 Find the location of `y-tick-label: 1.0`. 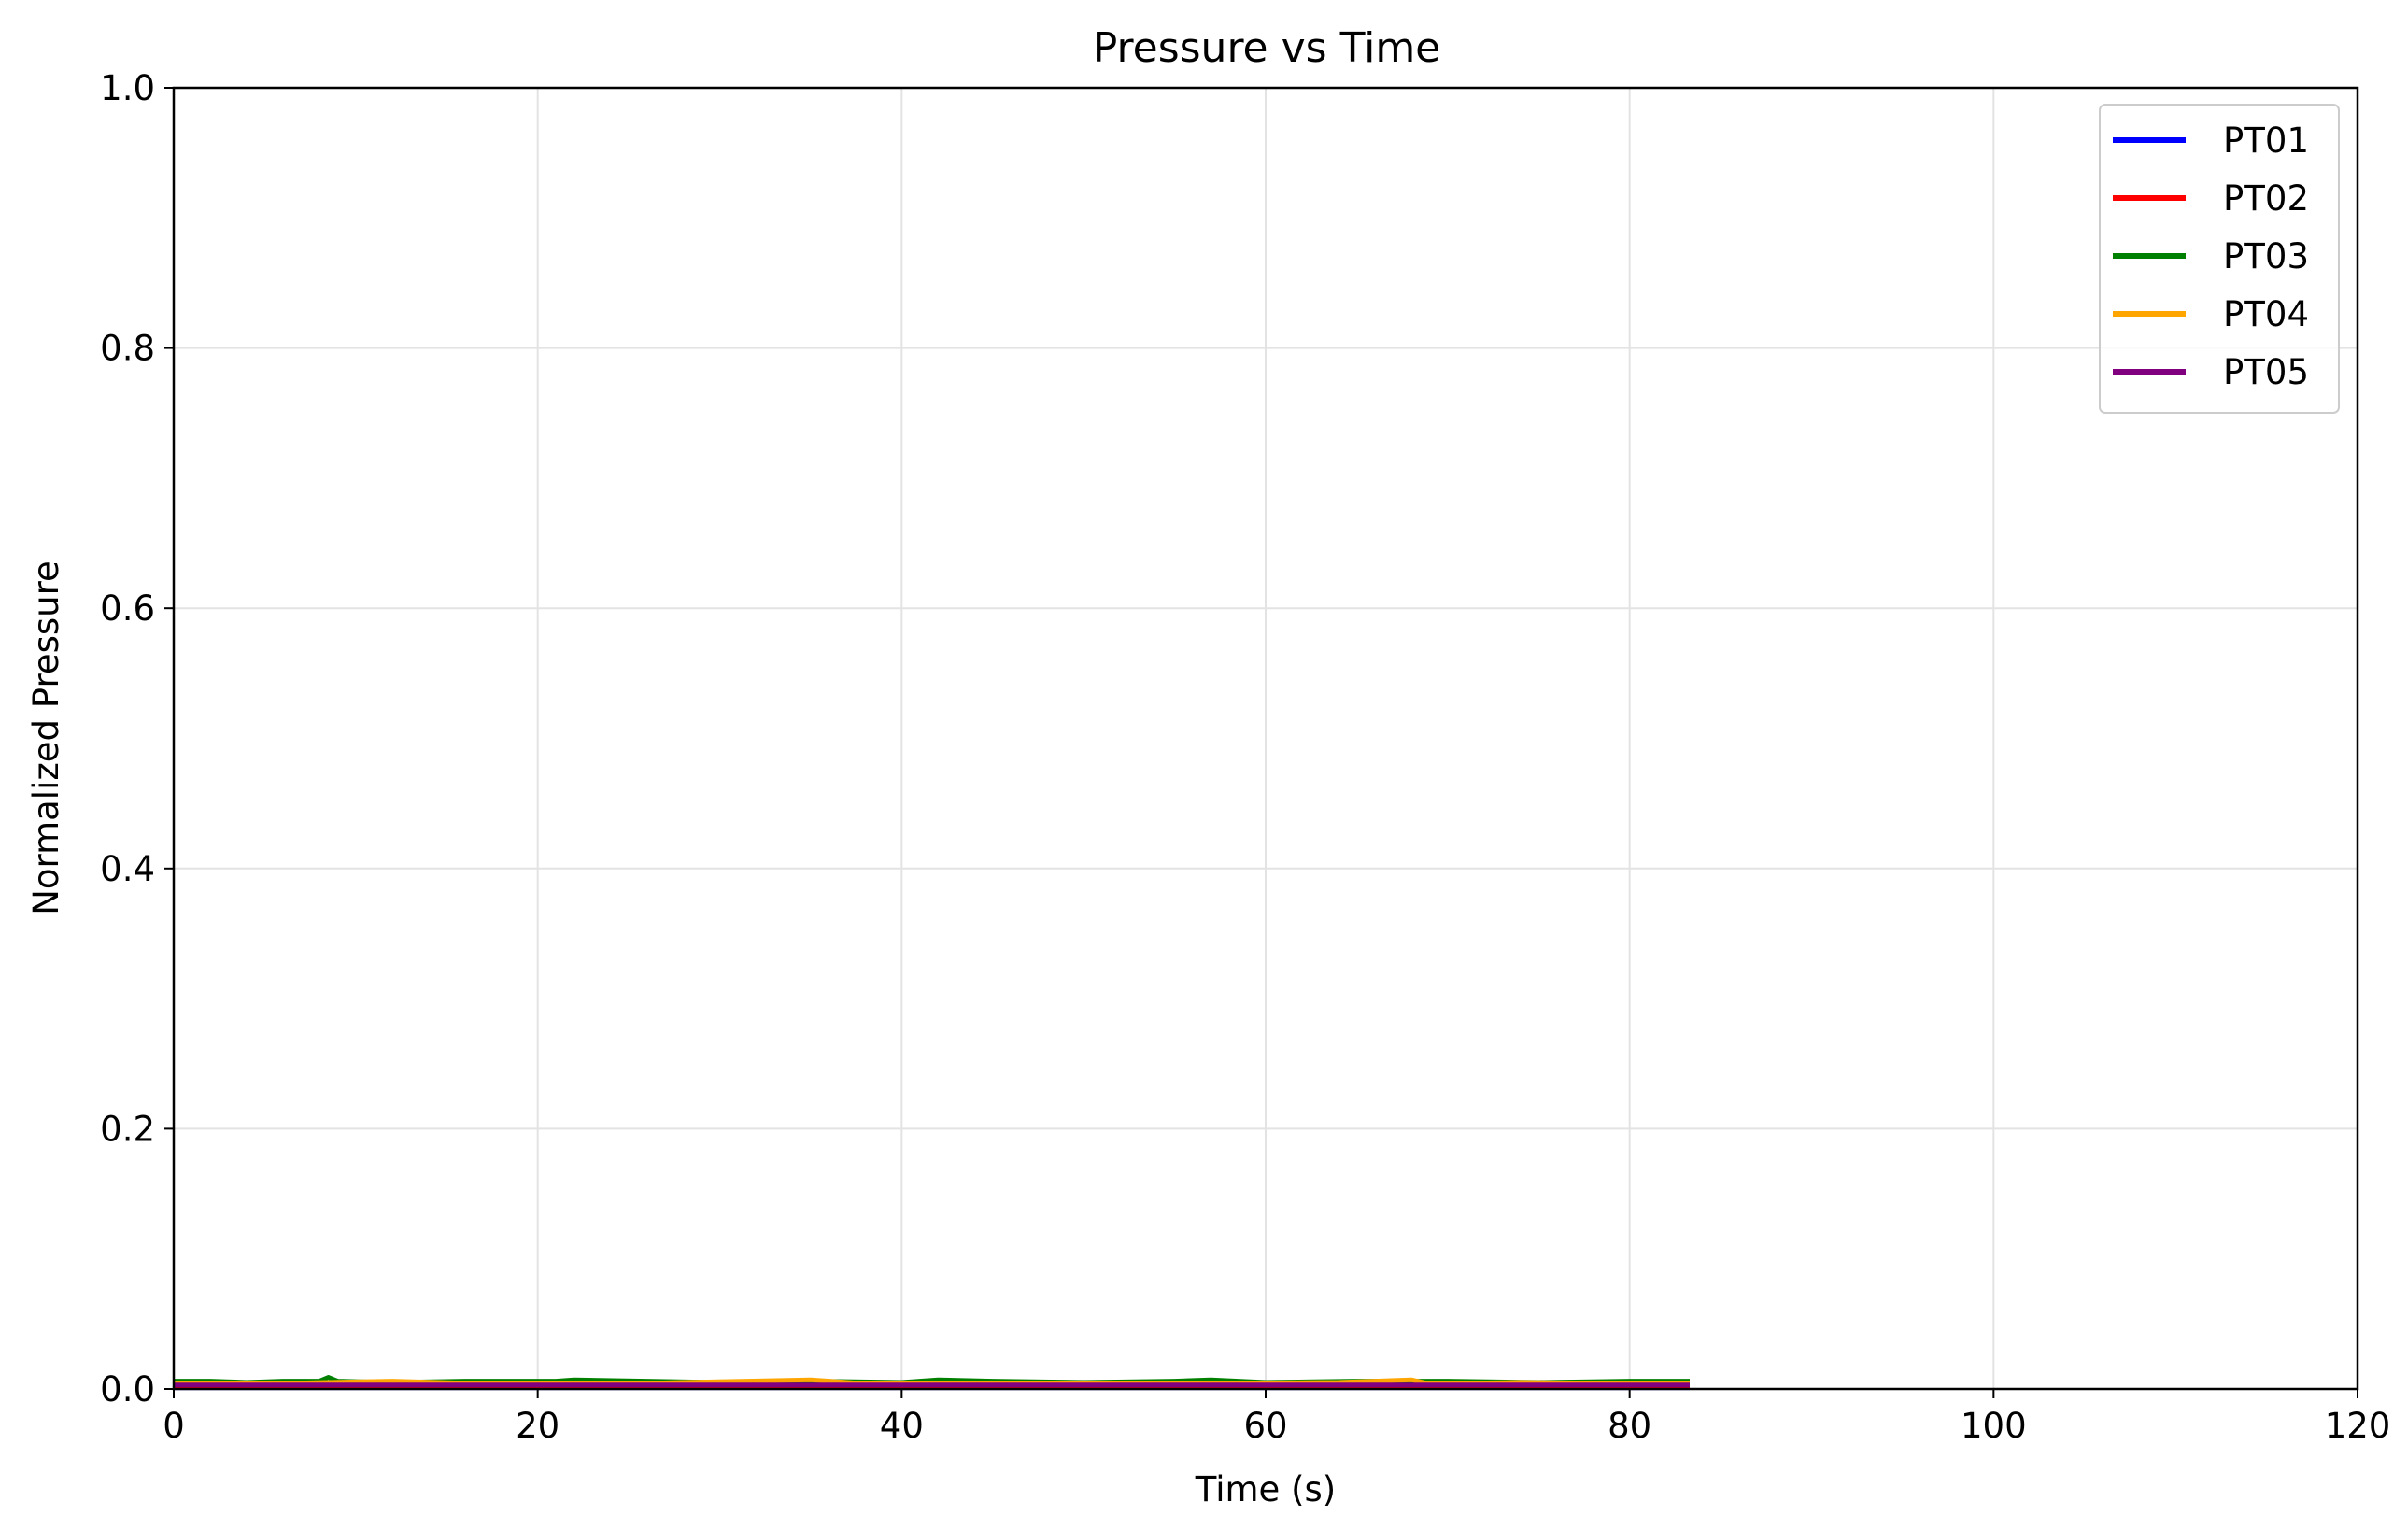

y-tick-label: 1.0 is located at coordinates (127, 88).